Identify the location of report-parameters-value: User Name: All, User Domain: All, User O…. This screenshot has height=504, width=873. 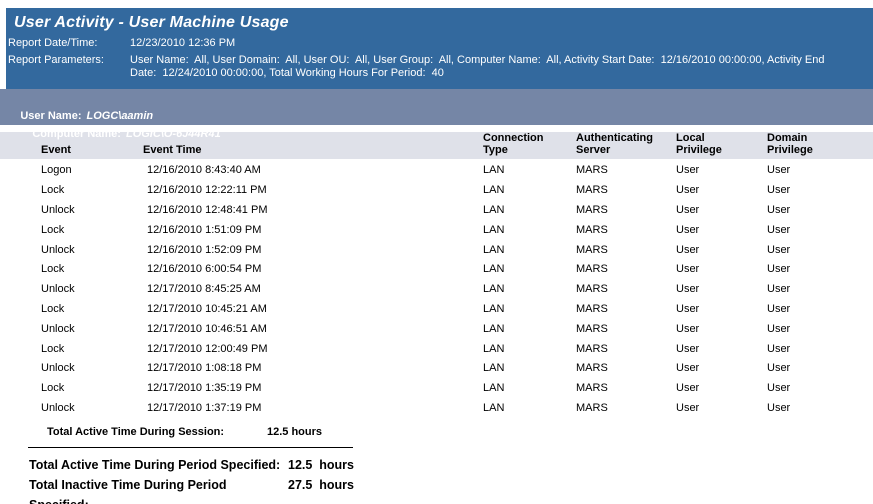
(479, 66).